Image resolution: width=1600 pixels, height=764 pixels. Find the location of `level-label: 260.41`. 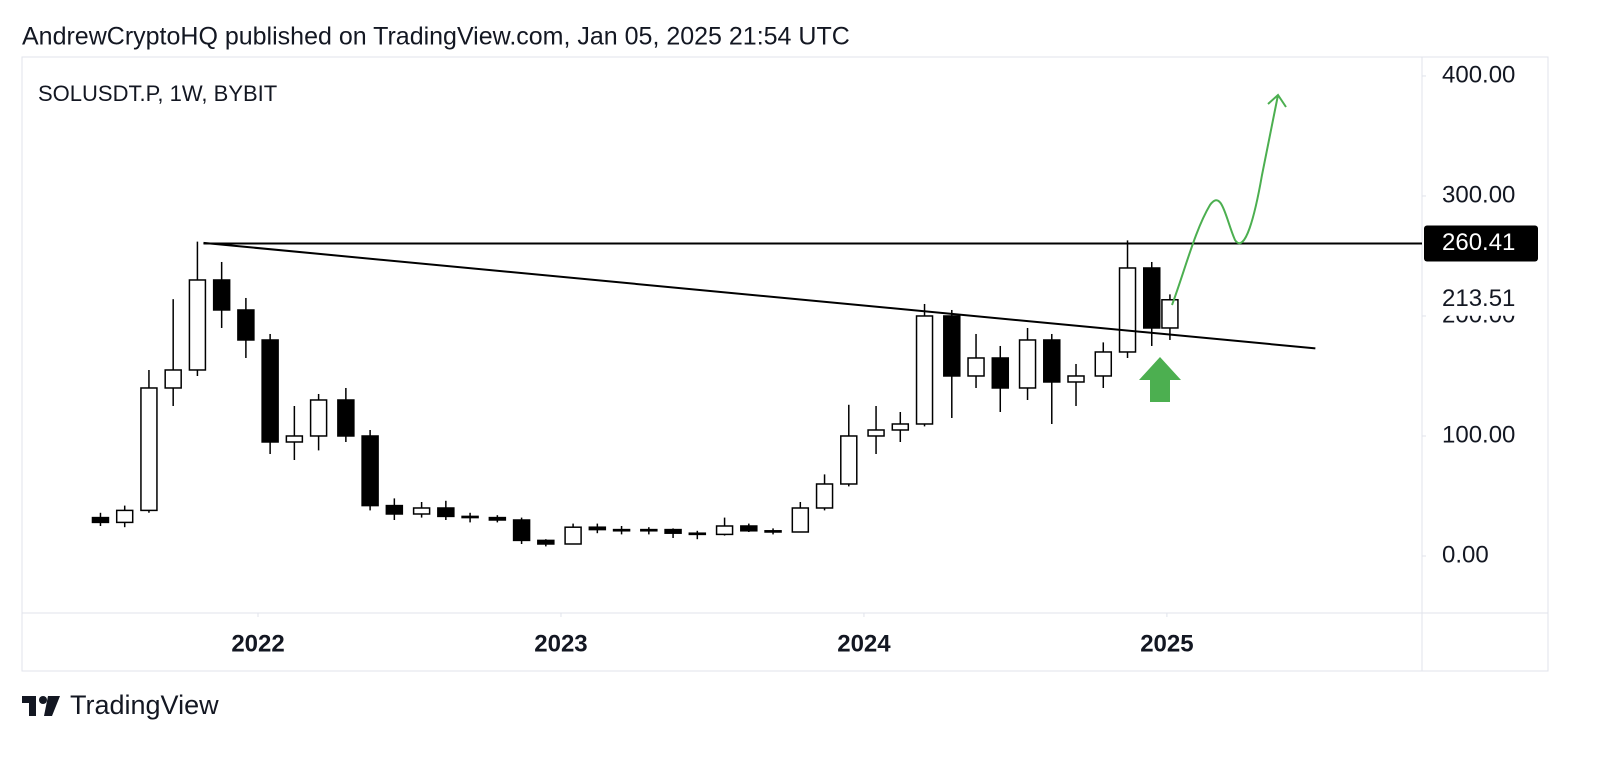

level-label: 260.41 is located at coordinates (1478, 242).